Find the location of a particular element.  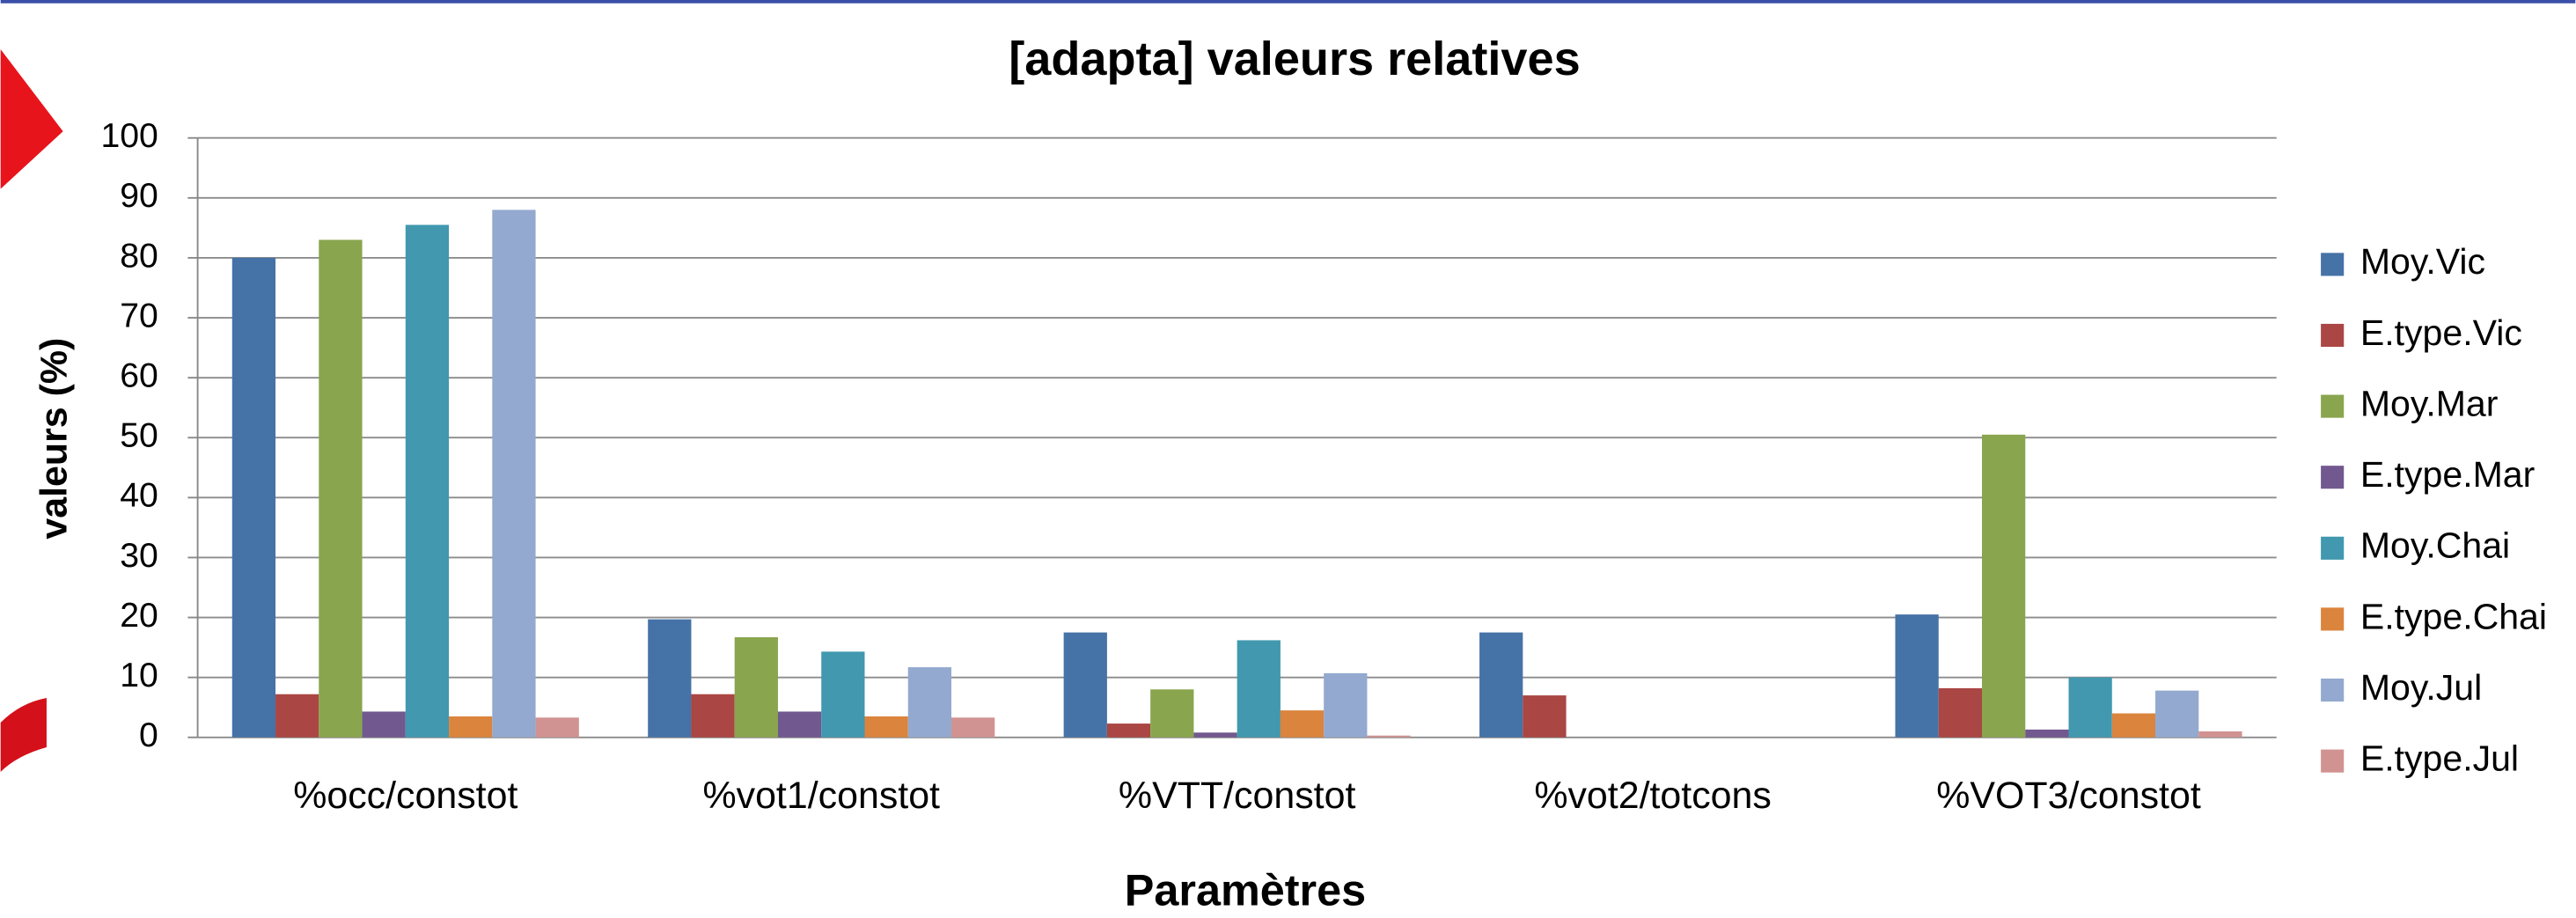

chart-title: [adapta] valeurs relatives is located at coordinates (1294, 59).